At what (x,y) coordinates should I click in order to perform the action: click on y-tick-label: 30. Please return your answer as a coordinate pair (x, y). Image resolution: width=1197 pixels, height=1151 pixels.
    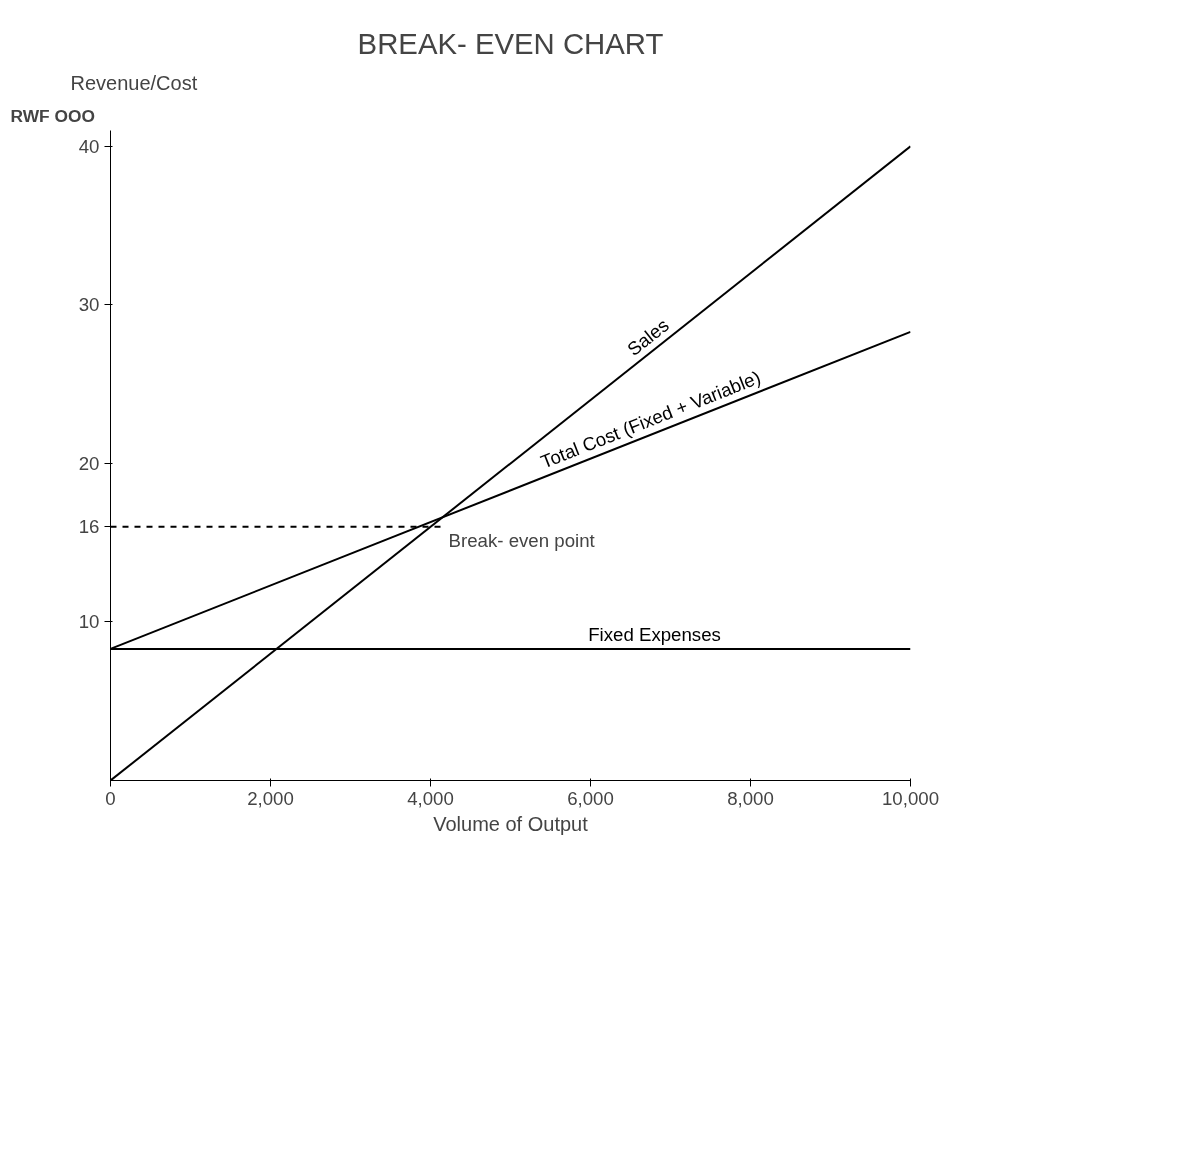
    Looking at the image, I should click on (89, 305).